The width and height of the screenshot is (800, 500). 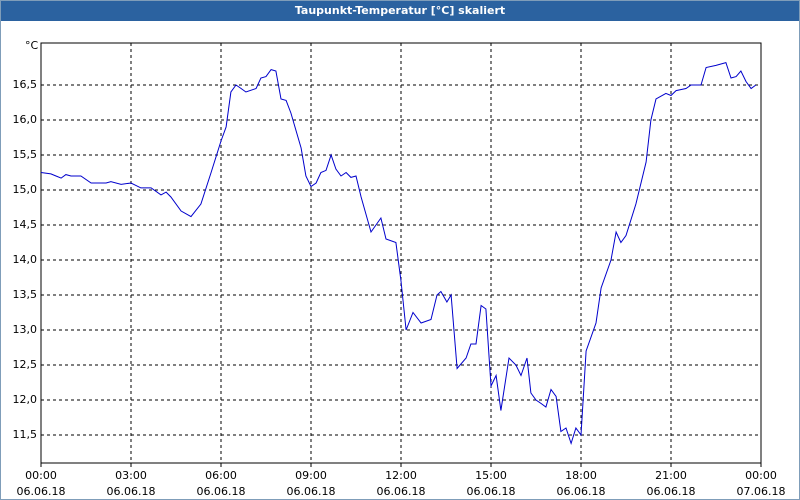 I want to click on x-tick-label: 15:00 06.06.18, so click(x=491, y=483).